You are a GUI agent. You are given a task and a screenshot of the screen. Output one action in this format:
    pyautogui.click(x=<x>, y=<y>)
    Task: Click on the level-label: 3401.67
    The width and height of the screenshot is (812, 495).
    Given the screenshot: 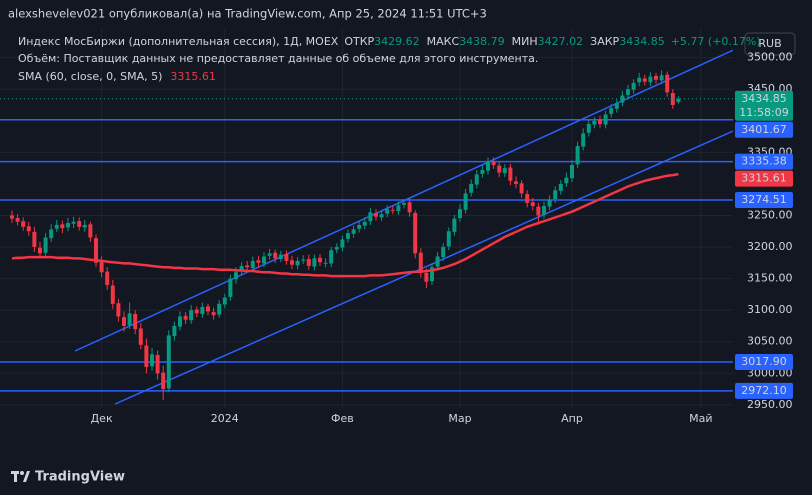 What is the action you would take?
    pyautogui.click(x=764, y=129)
    